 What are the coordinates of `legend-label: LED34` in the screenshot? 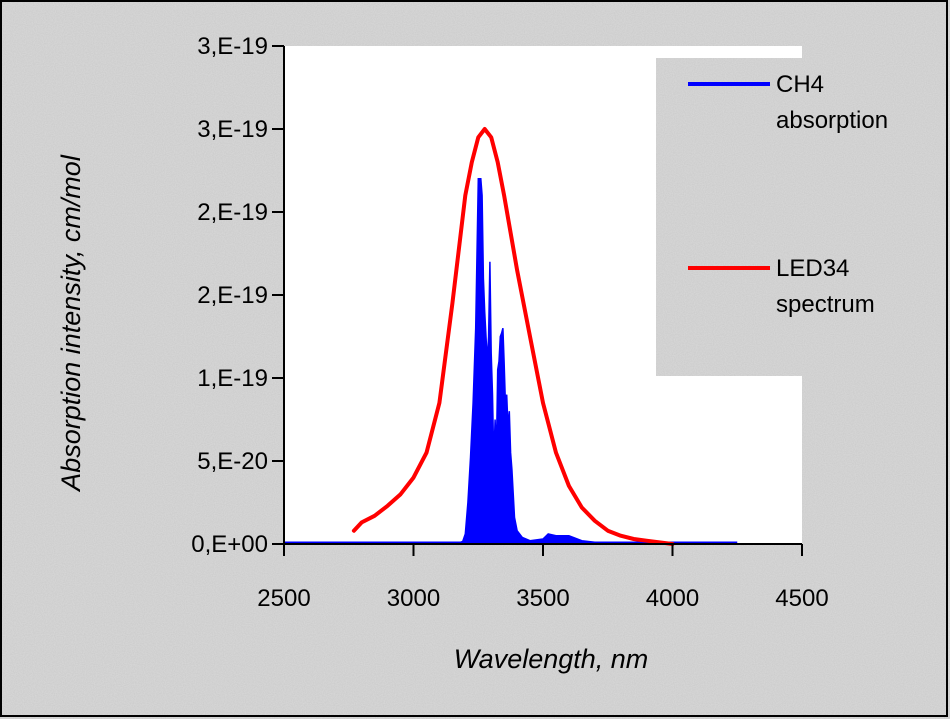 It's located at (812, 268).